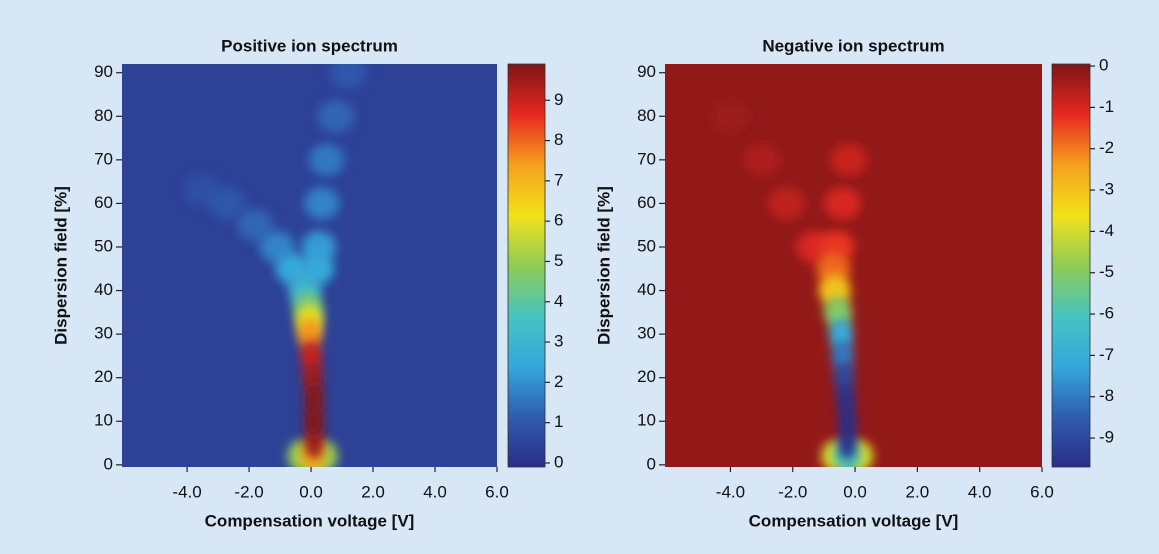 This screenshot has width=1159, height=554. What do you see at coordinates (1106, 189) in the screenshot?
I see `colorbar-tick-label: -3` at bounding box center [1106, 189].